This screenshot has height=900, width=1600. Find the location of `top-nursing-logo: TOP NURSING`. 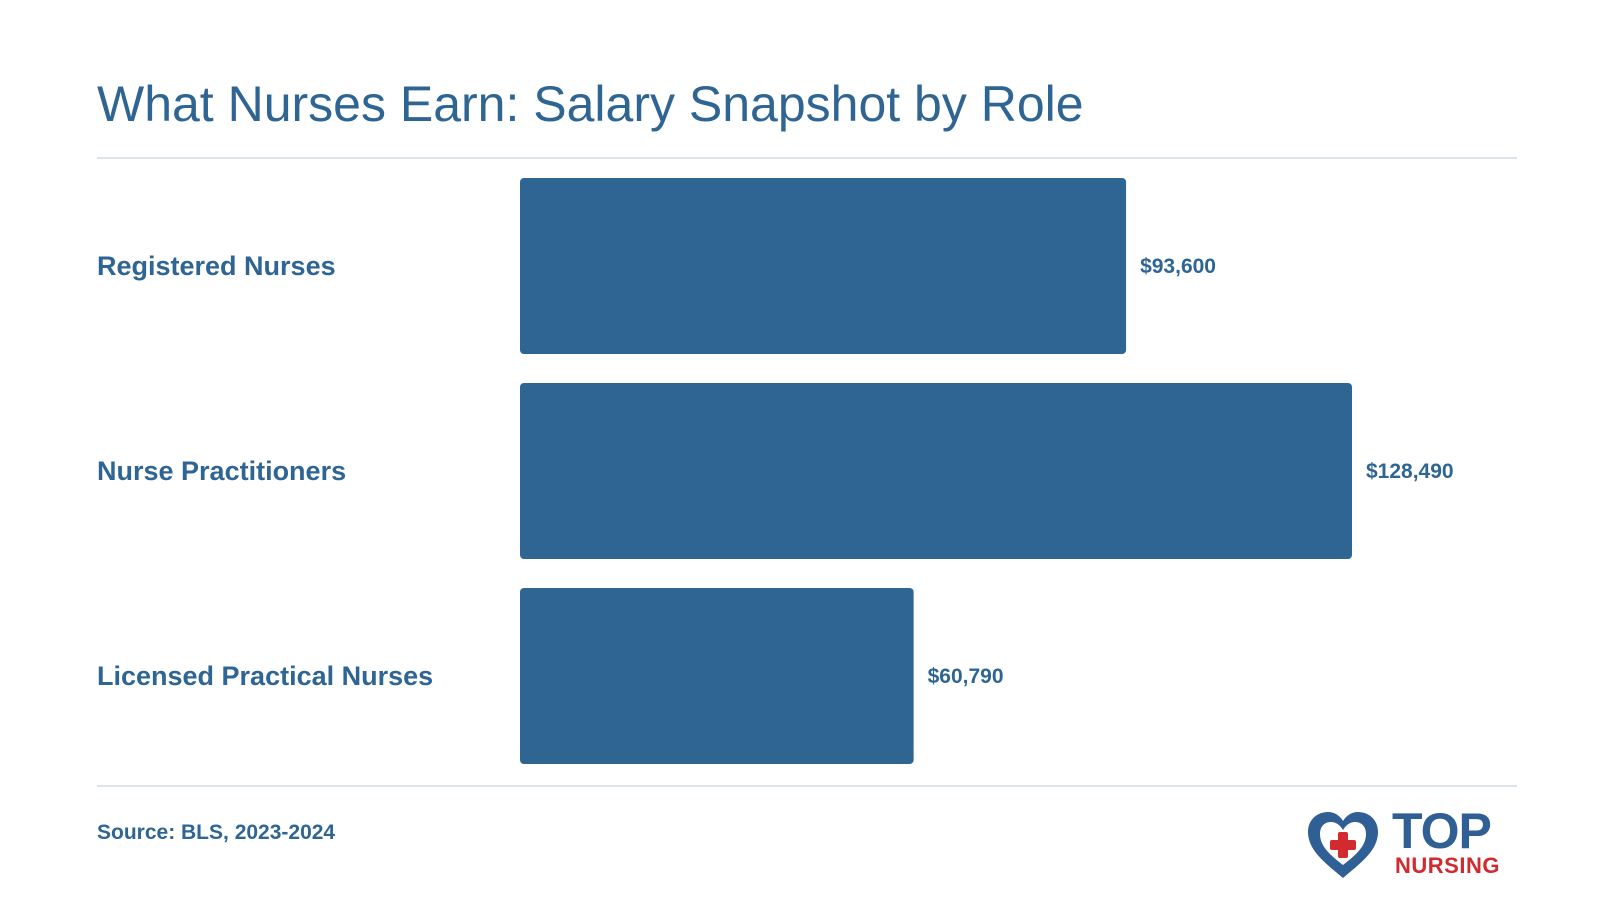

top-nursing-logo: TOP NURSING is located at coordinates (1414, 844).